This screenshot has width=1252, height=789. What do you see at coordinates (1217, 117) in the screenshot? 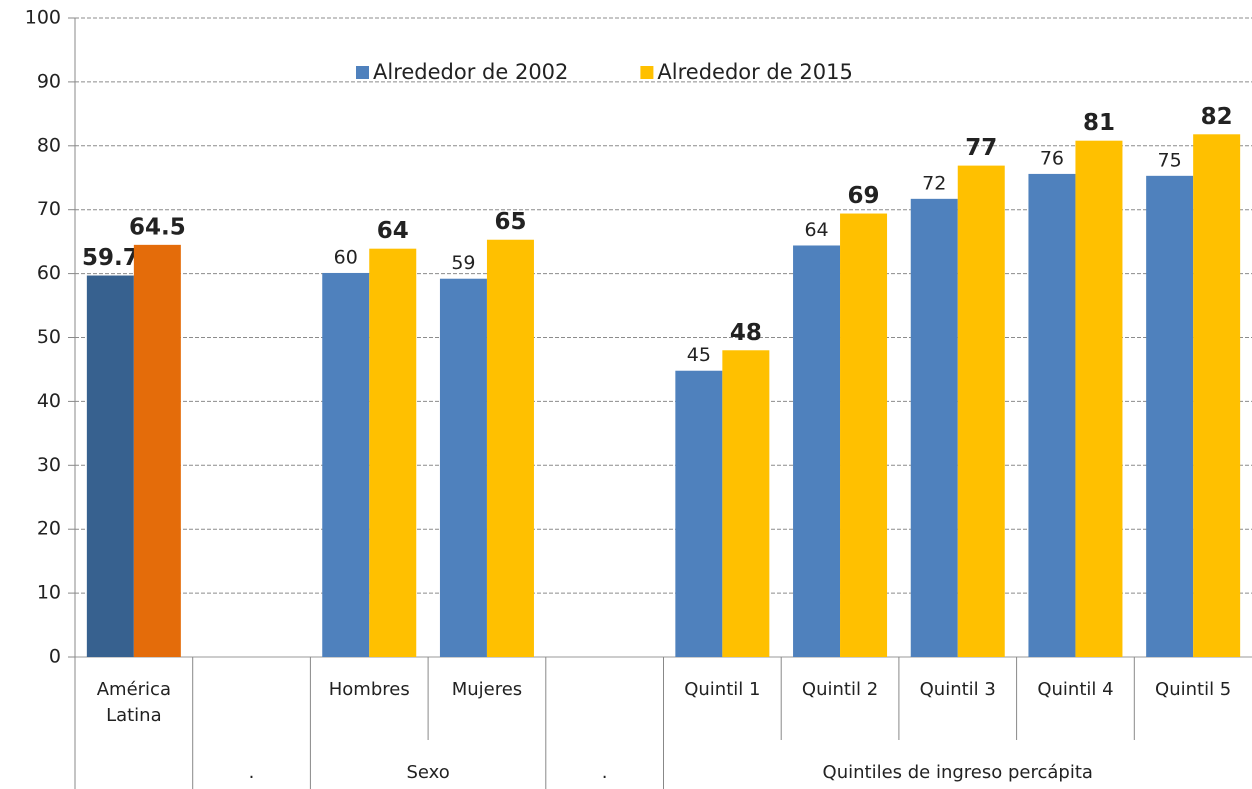
I see `value-label: 82` at bounding box center [1217, 117].